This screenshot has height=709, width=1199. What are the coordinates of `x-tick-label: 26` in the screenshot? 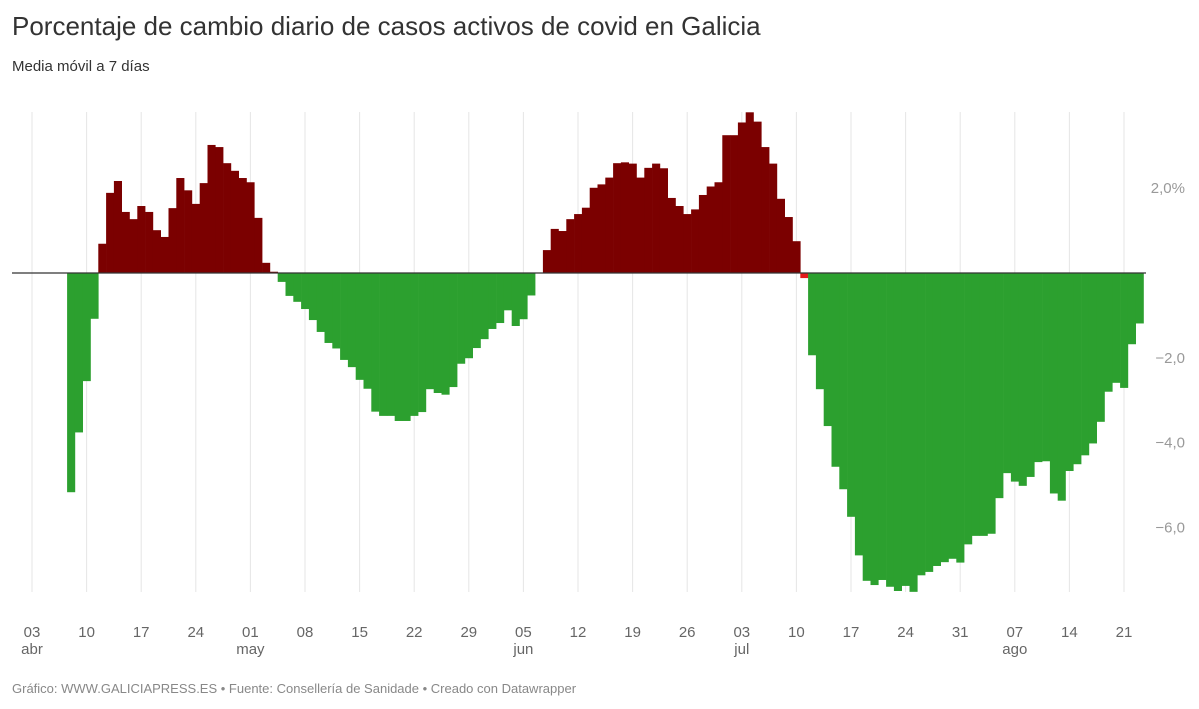 It's located at (687, 632).